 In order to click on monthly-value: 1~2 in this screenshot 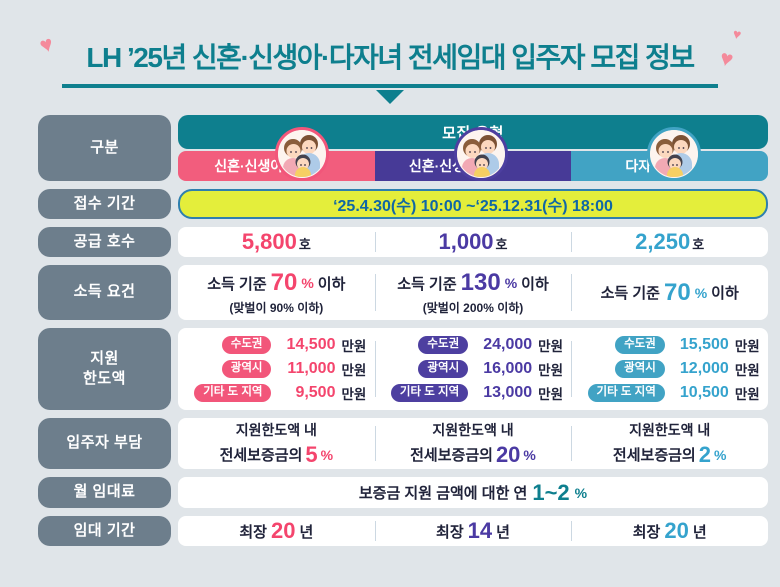, I will do `click(551, 492)`.